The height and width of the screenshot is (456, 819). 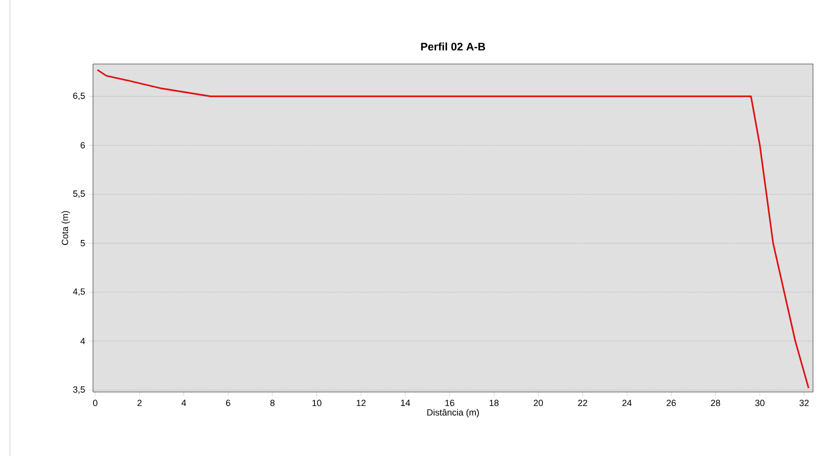 I want to click on x-tick-label: 8, so click(x=272, y=403).